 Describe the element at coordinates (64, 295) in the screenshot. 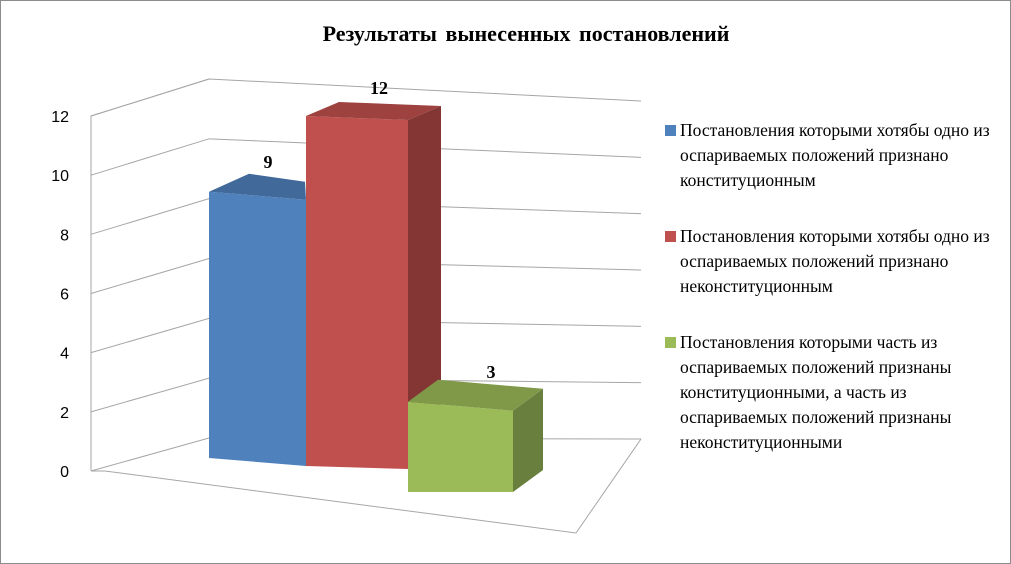

I see `y-tick-label: 6` at that location.